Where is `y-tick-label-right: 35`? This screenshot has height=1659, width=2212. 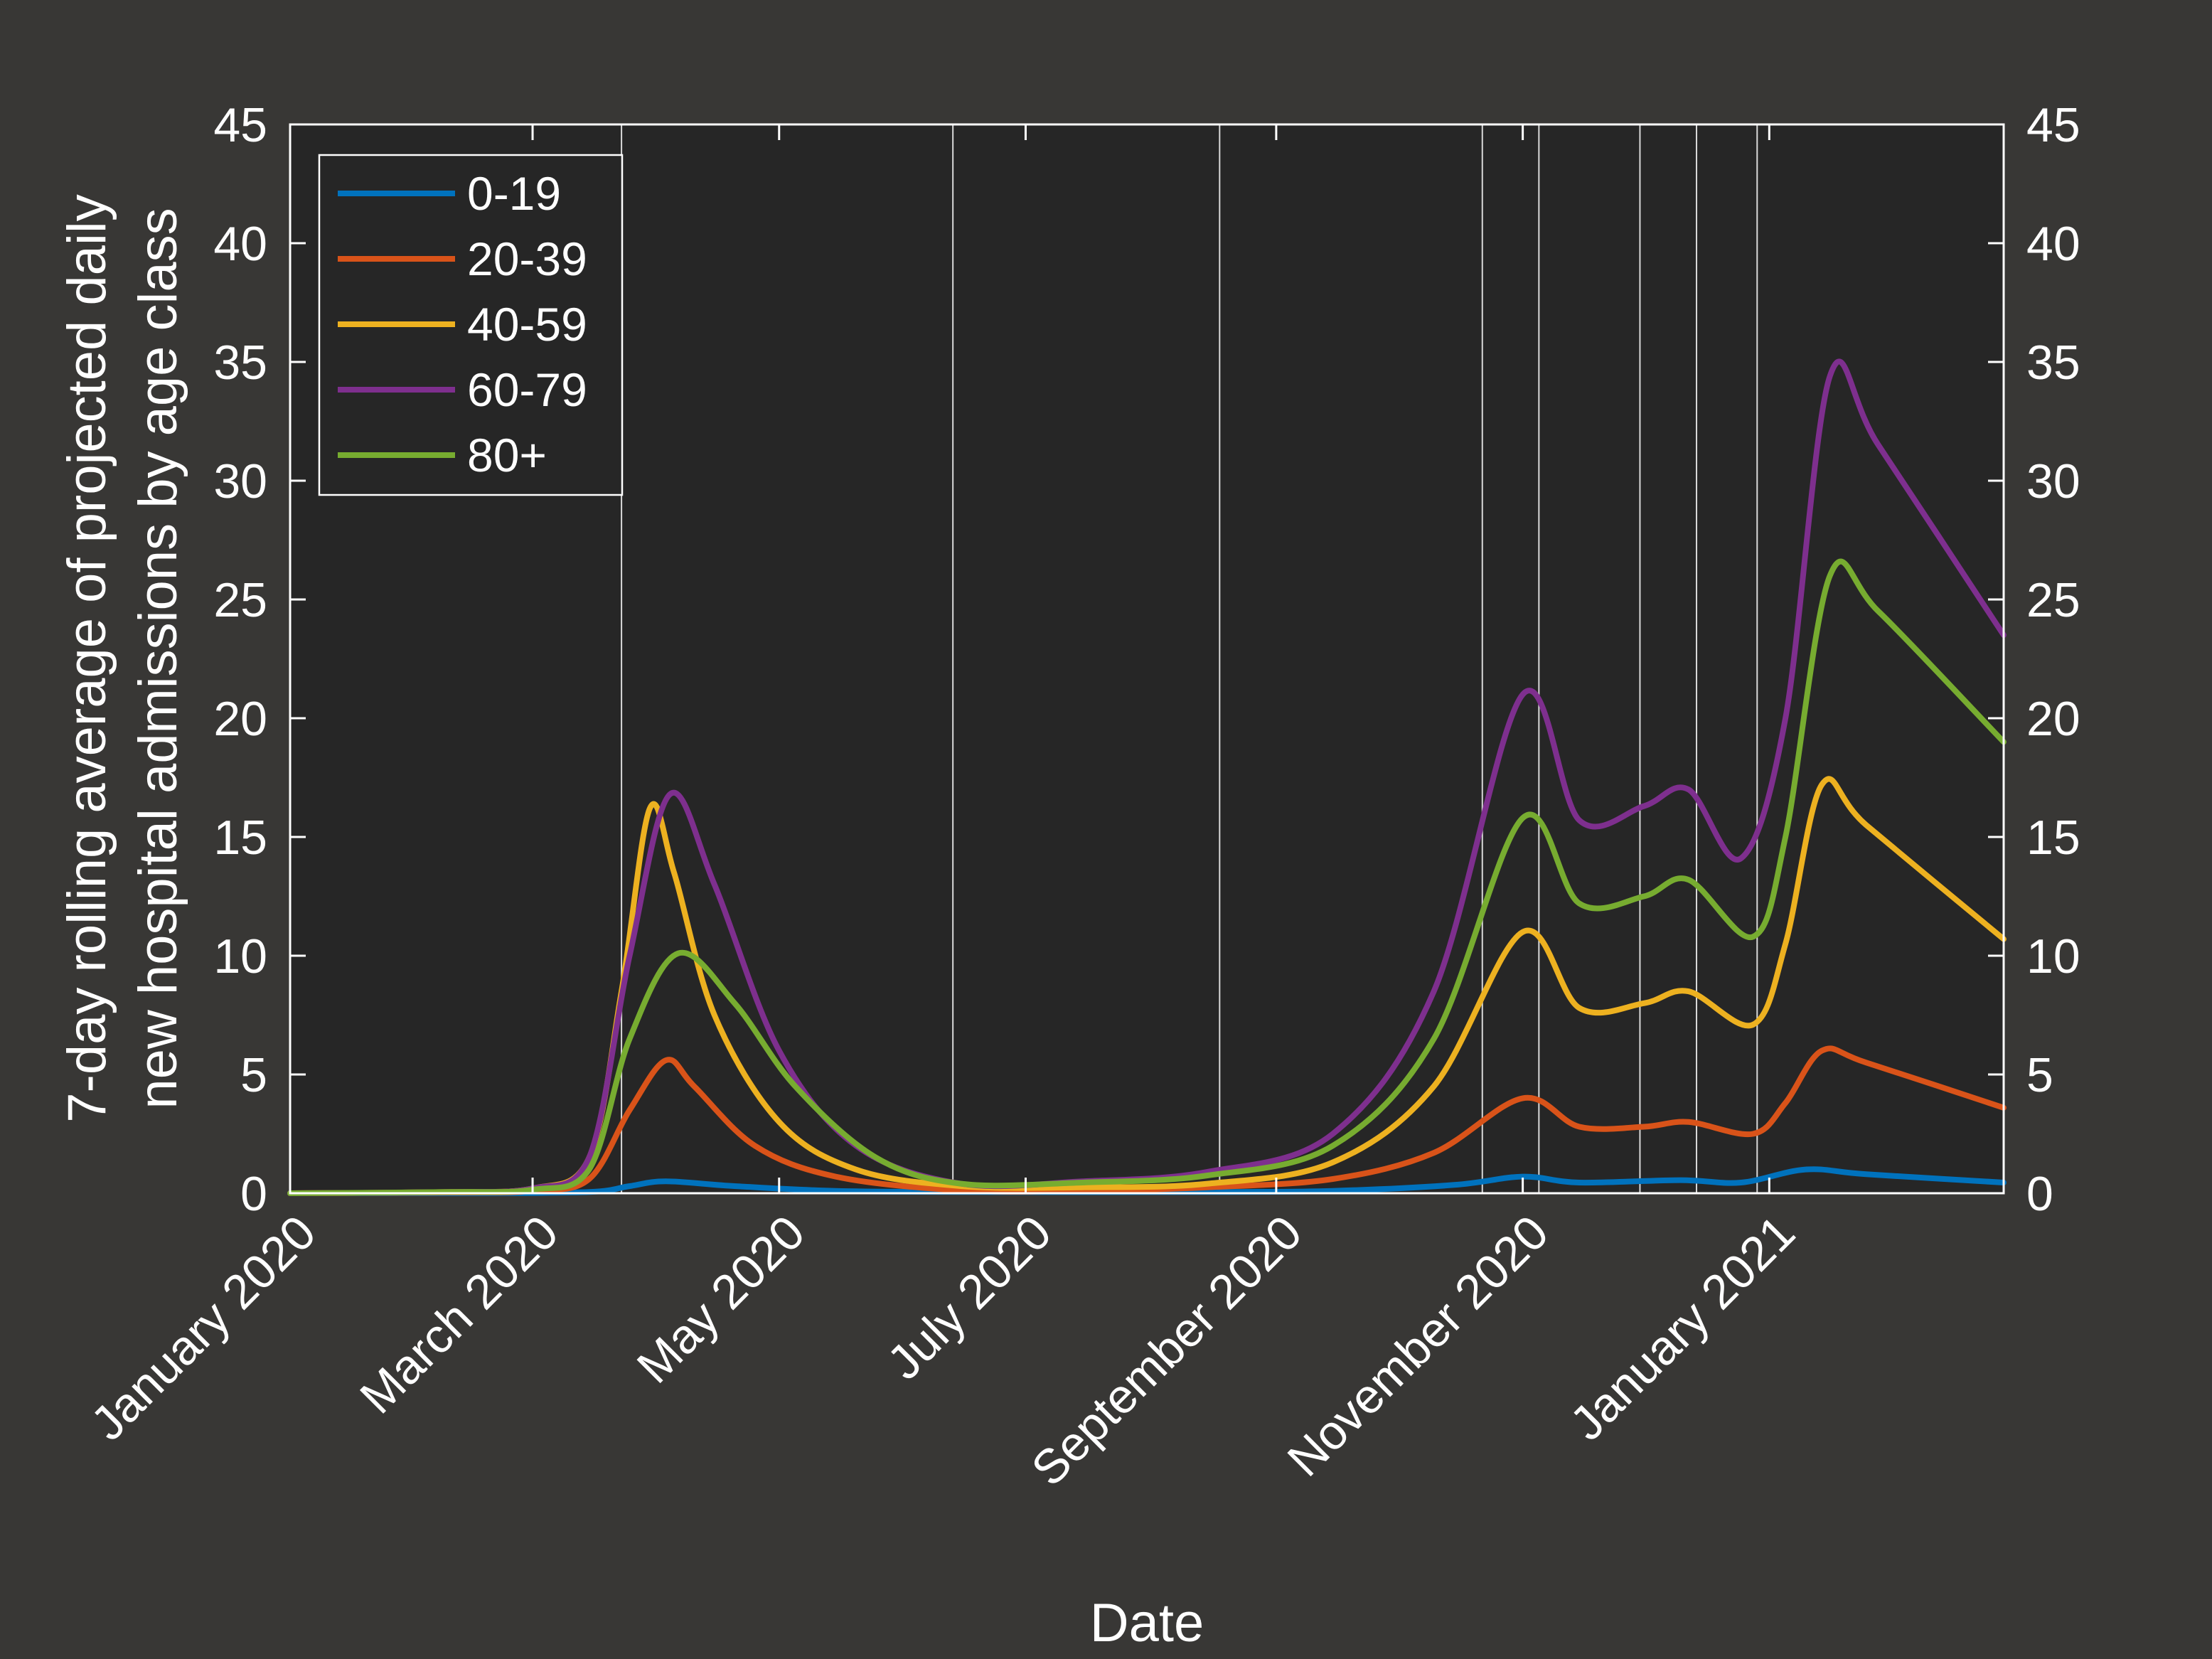
y-tick-label-right: 35 is located at coordinates (2053, 363).